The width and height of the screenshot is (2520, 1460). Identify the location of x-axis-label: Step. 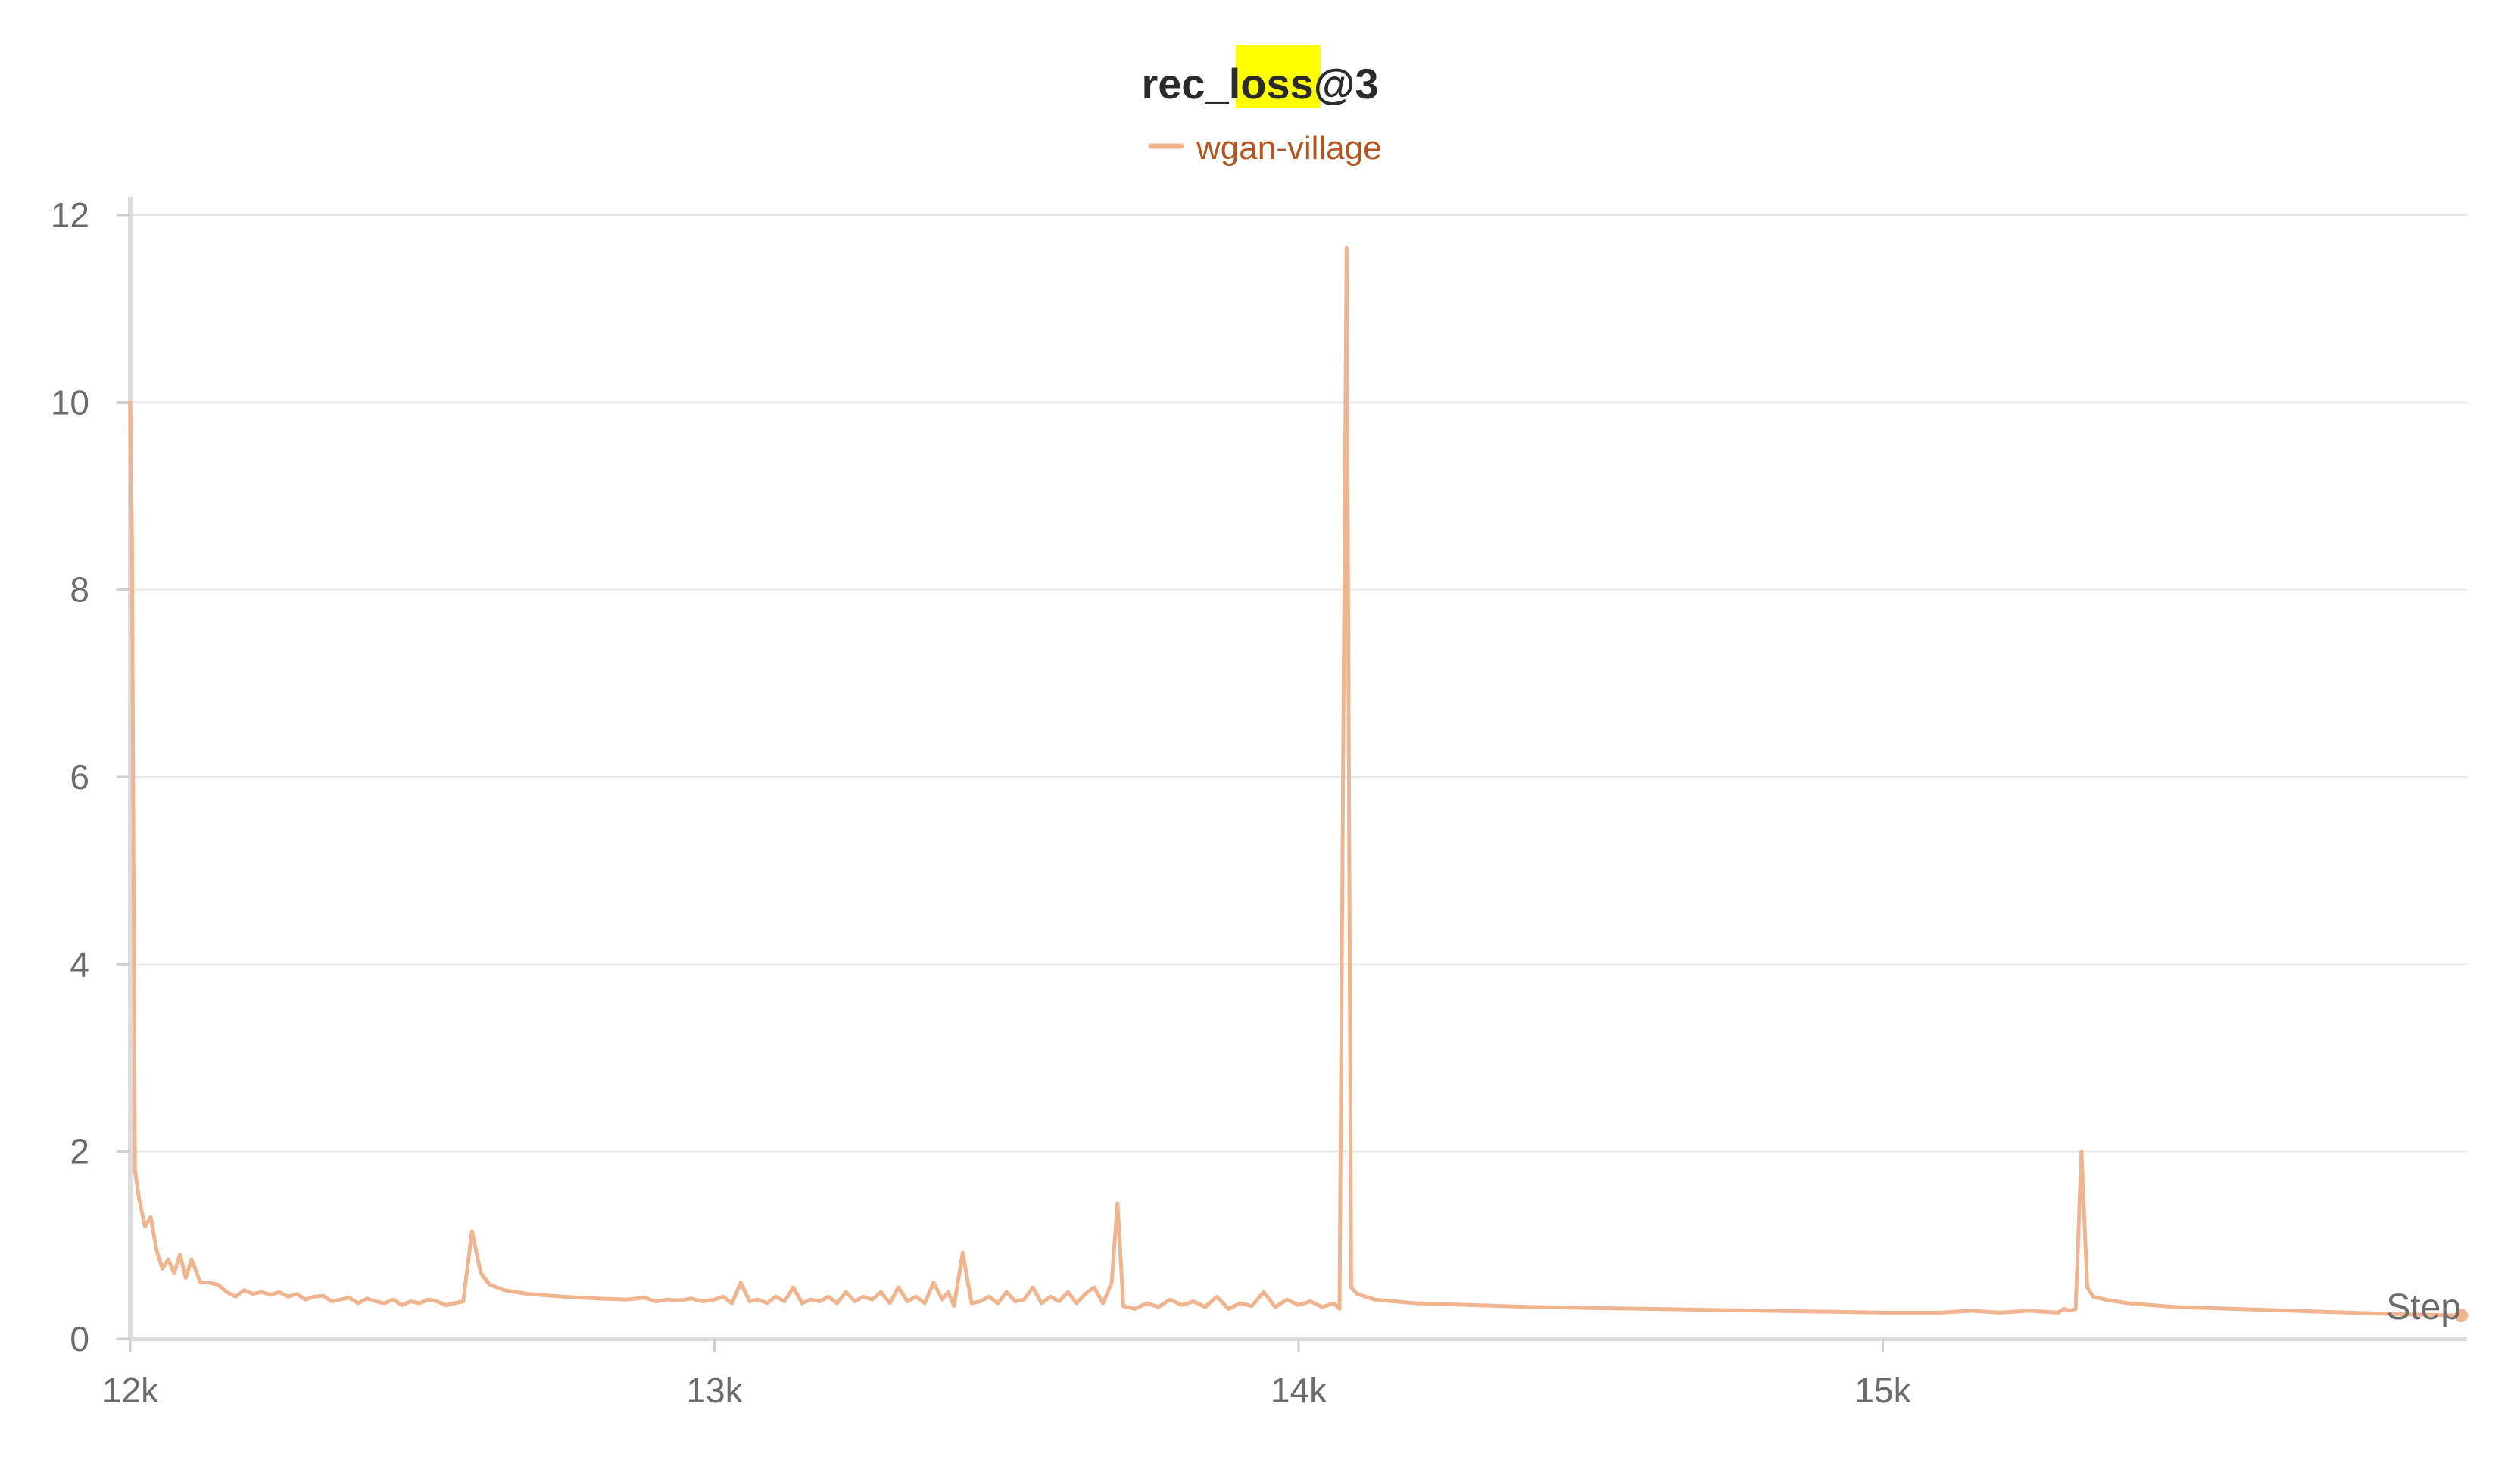
(2423, 1307).